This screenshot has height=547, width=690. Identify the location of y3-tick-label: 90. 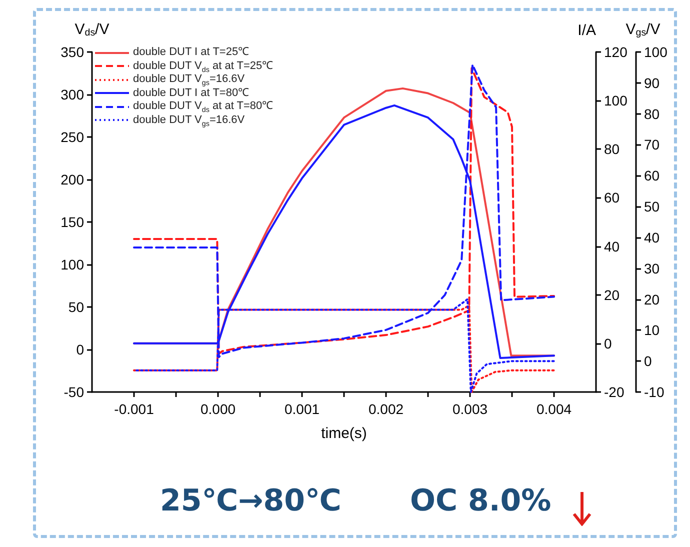
(652, 82).